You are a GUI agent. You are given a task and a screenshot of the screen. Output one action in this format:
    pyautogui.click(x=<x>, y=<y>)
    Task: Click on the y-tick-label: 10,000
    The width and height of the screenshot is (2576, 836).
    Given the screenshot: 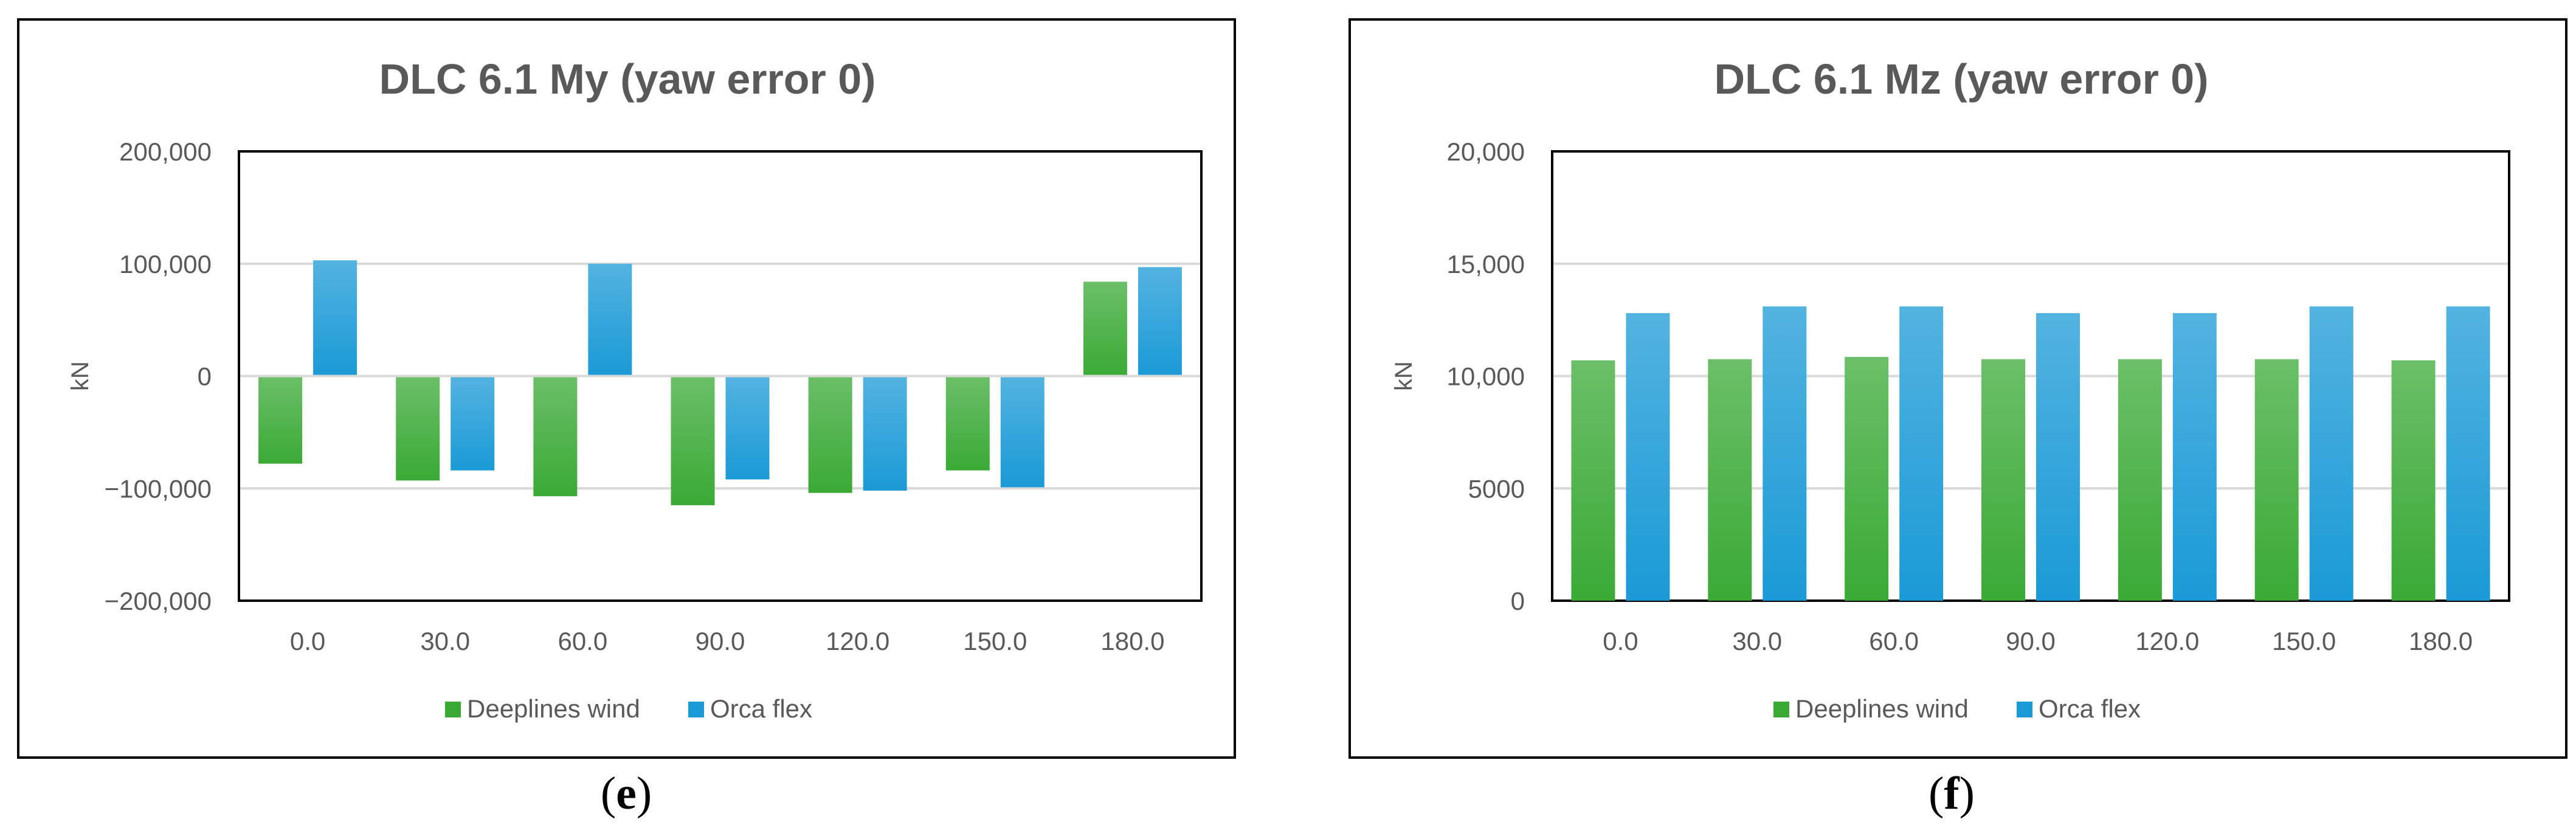 What is the action you would take?
    pyautogui.click(x=1486, y=376)
    